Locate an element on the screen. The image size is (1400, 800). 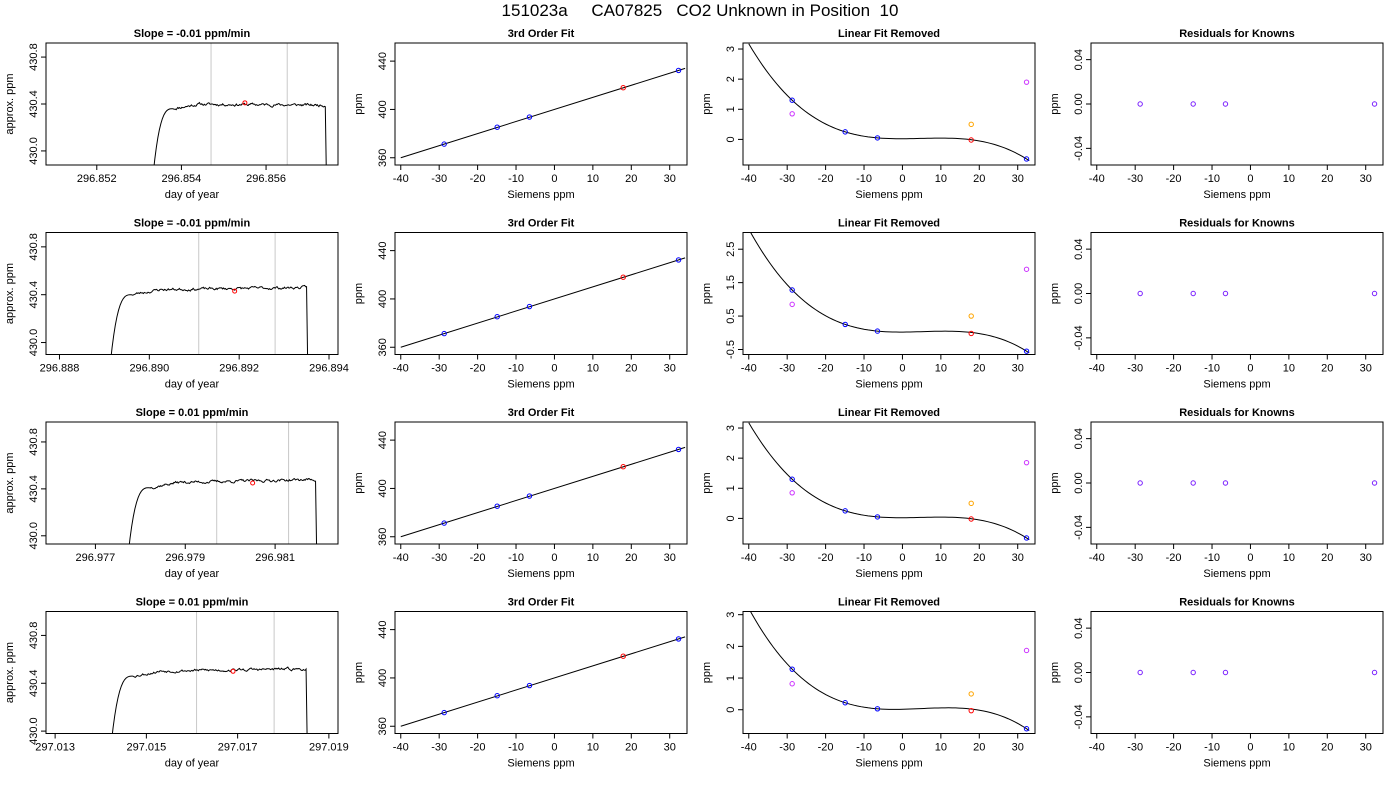
y-tick-label: 400 is located at coordinates (383, 488).